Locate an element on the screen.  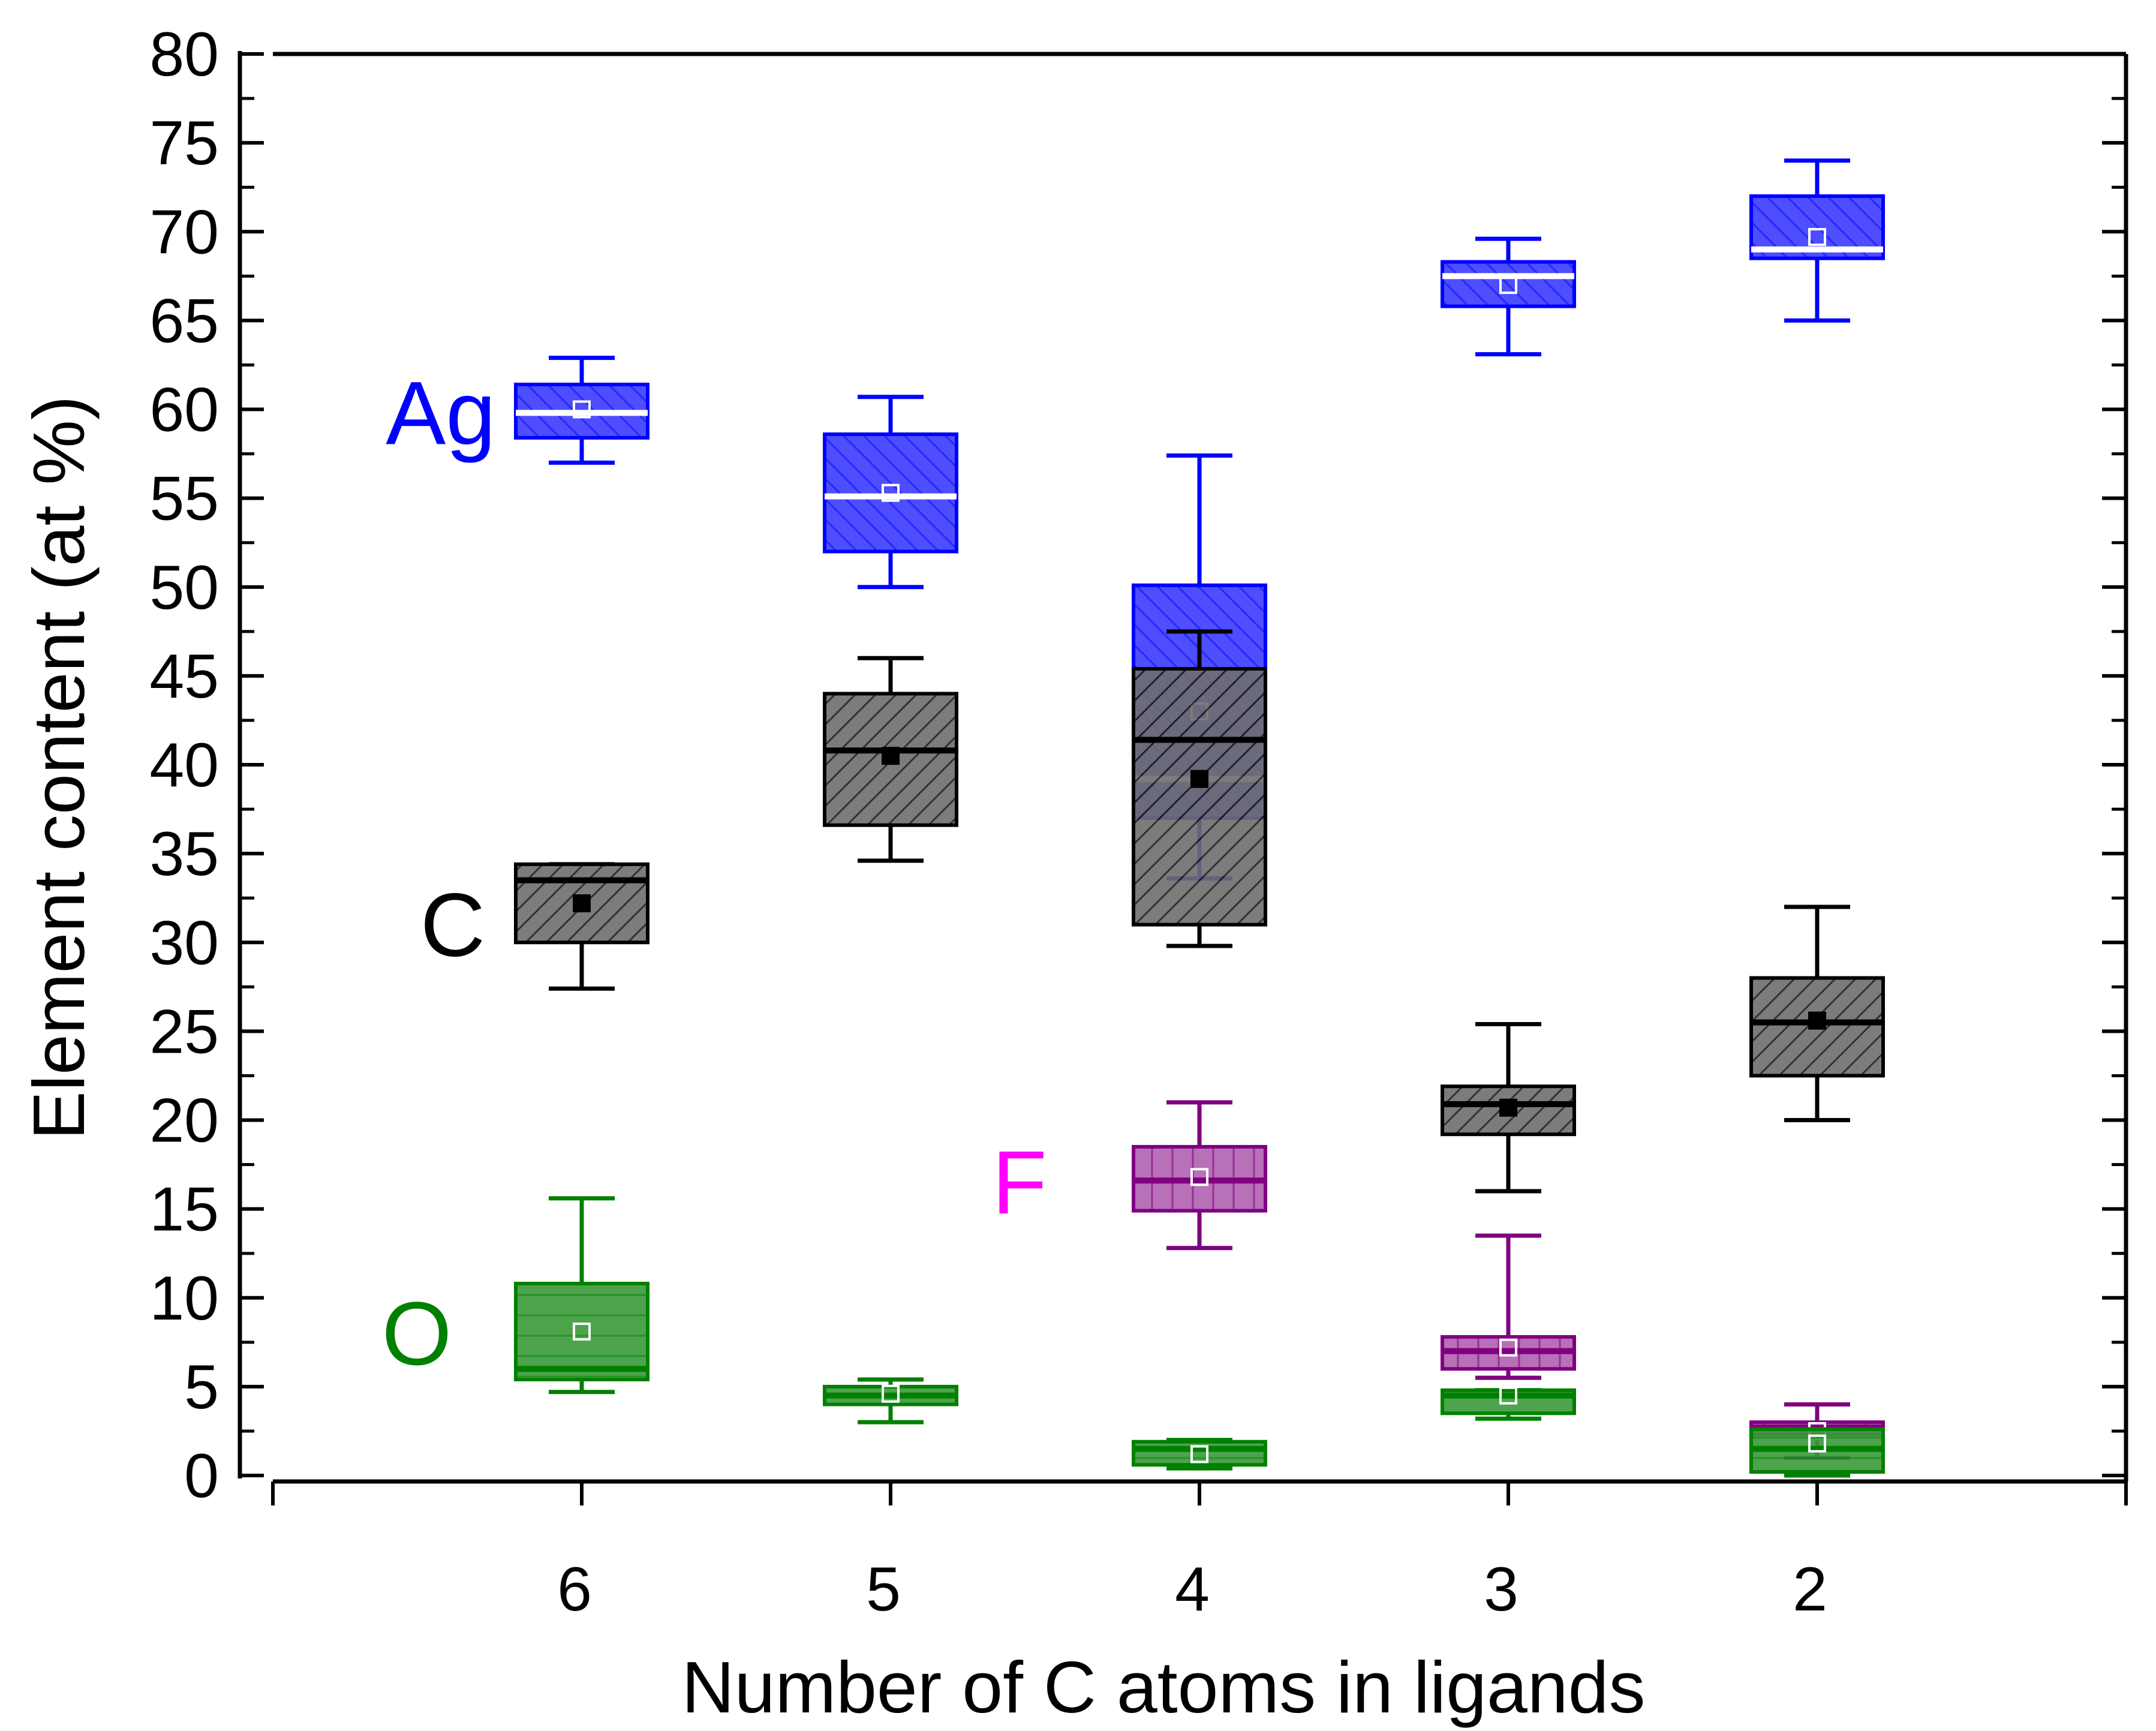
y-tick-label: 75 is located at coordinates (184, 143).